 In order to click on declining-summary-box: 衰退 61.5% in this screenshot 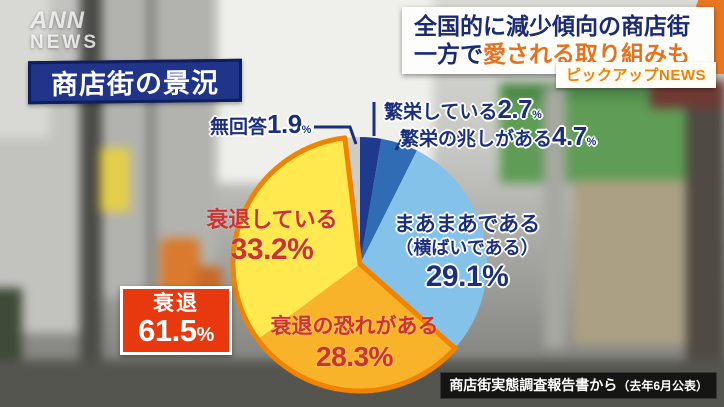, I will do `click(176, 320)`.